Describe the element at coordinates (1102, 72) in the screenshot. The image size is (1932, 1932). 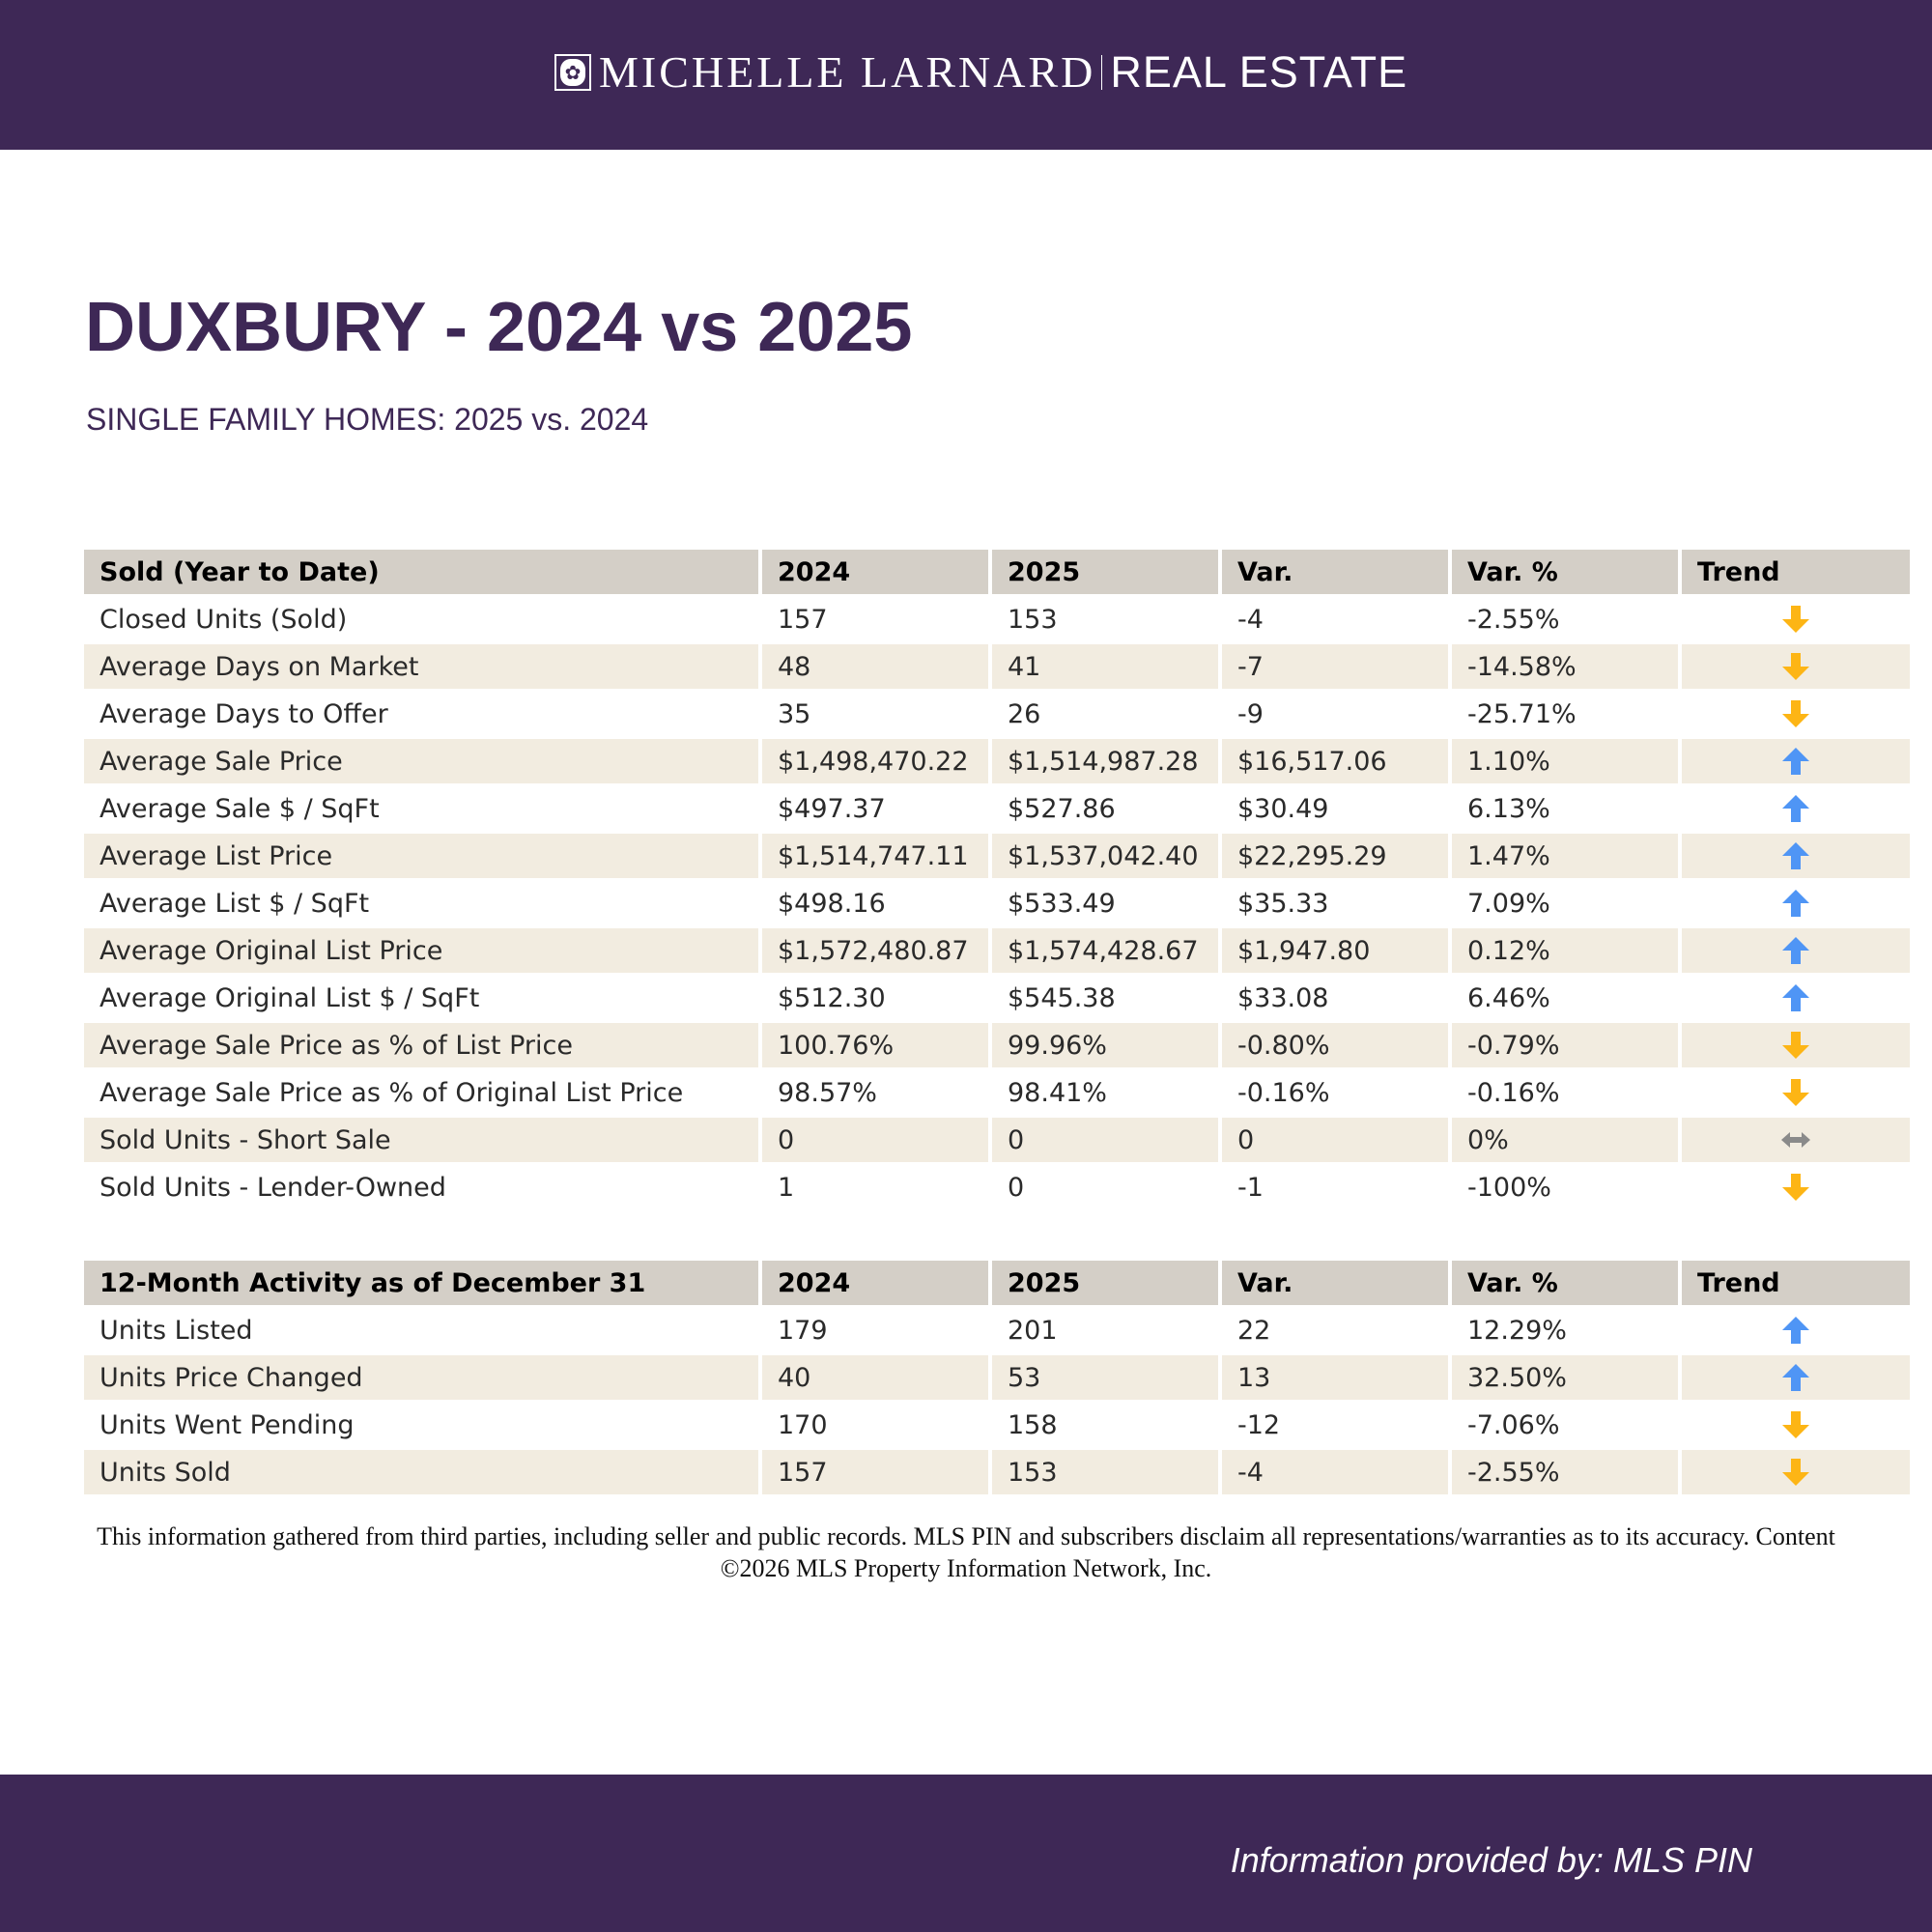
I see `brand-divider` at that location.